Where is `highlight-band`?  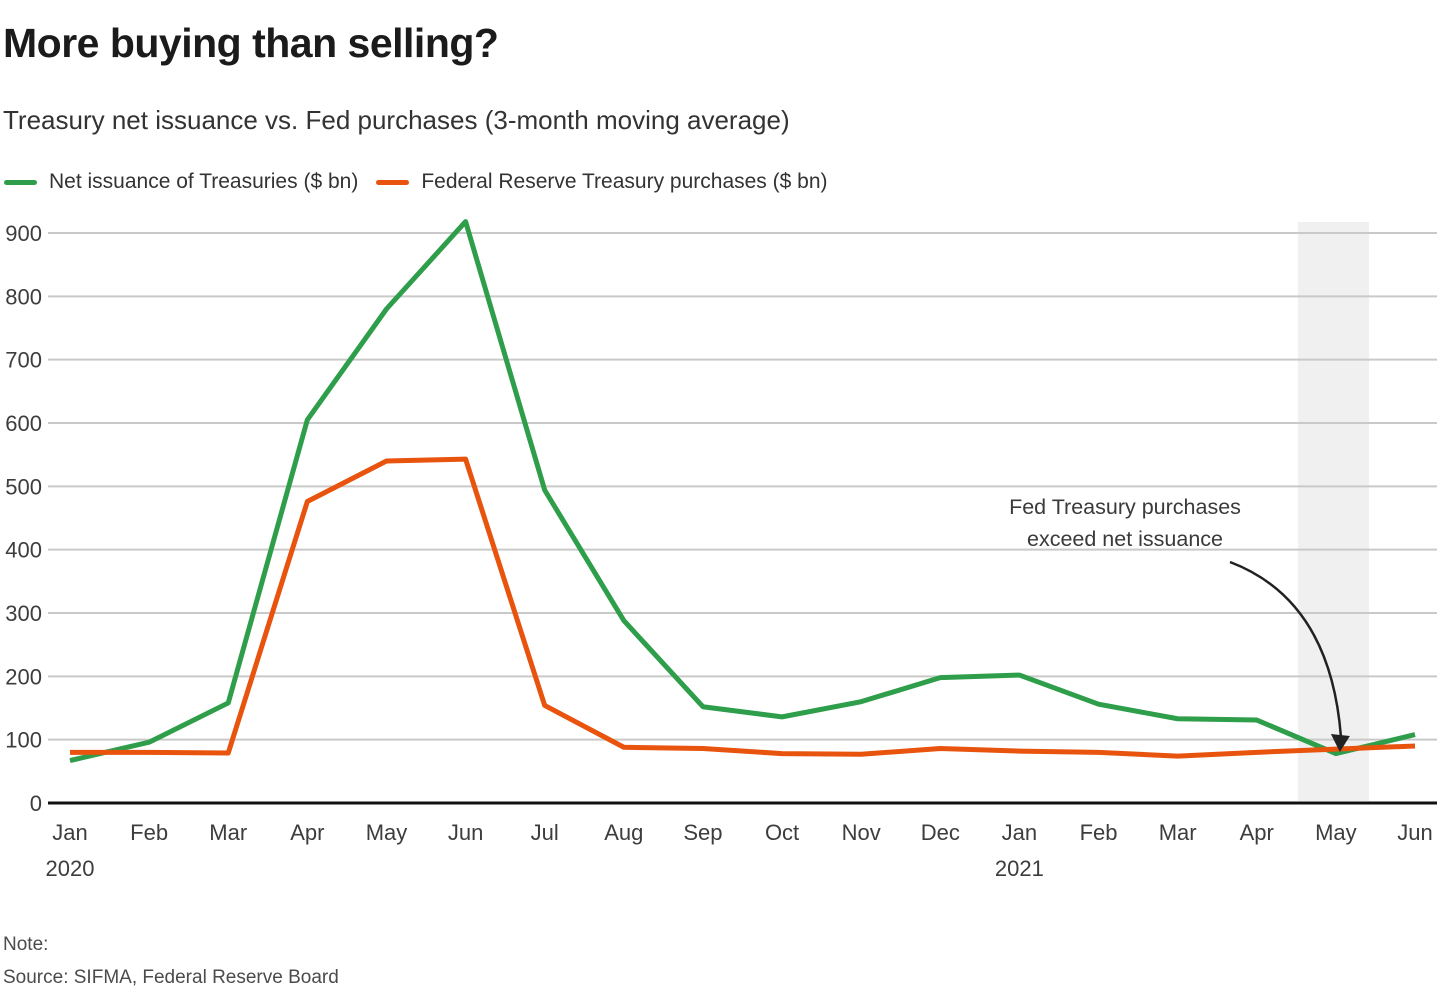
highlight-band is located at coordinates (1333, 511).